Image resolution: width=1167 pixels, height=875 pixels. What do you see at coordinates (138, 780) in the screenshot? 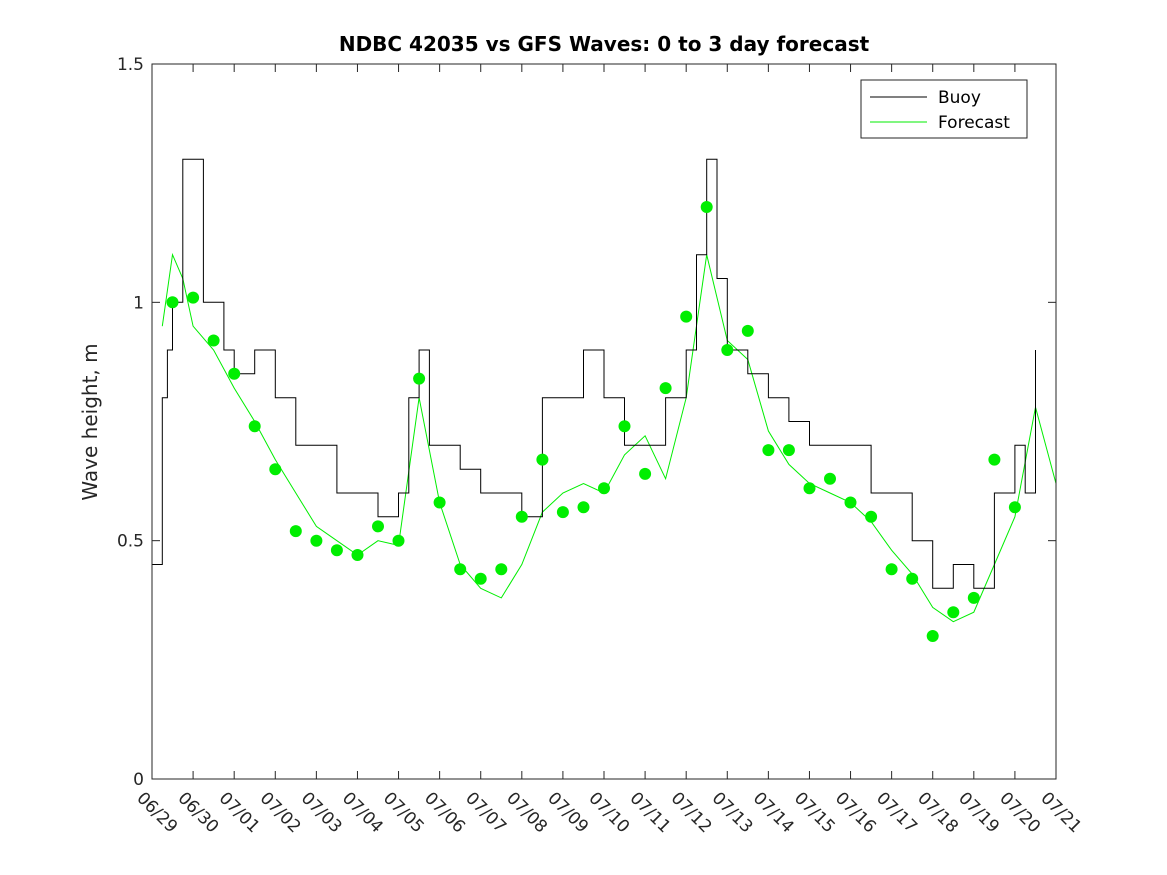
I see `y-tick-label: 0` at bounding box center [138, 780].